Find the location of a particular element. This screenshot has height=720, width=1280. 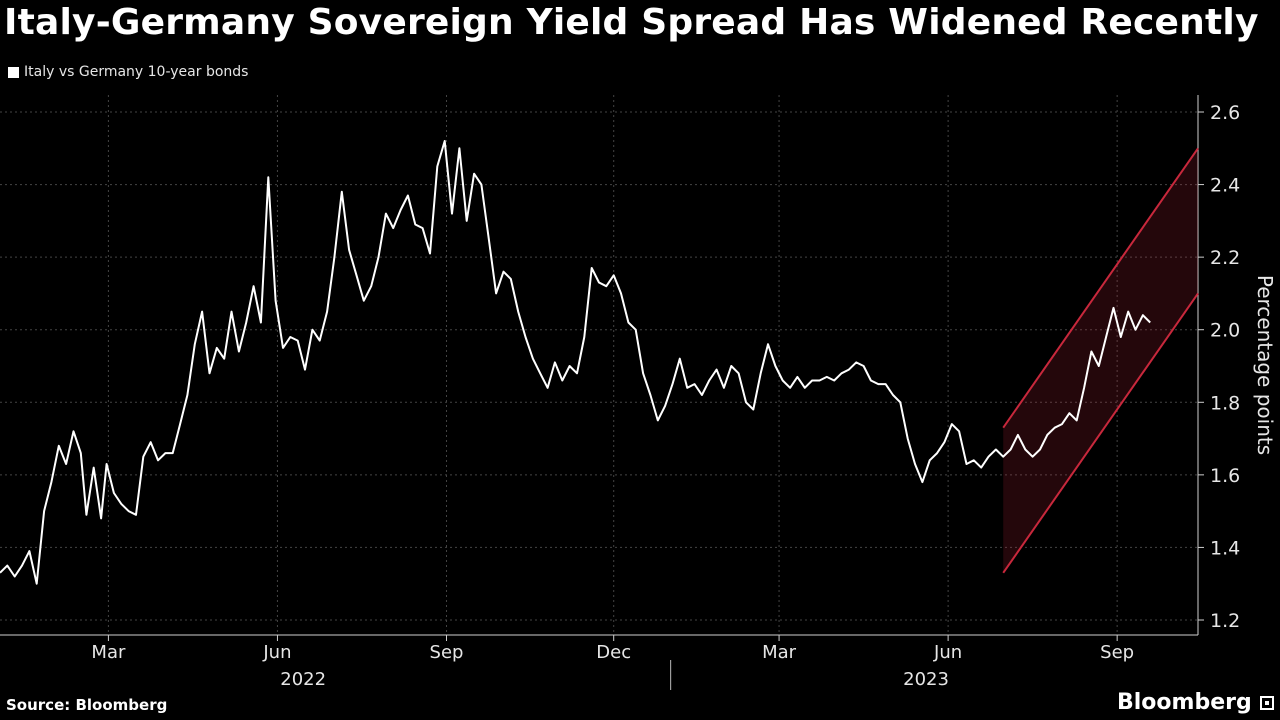

y-tick-label: 1.8 is located at coordinates (1225, 403).